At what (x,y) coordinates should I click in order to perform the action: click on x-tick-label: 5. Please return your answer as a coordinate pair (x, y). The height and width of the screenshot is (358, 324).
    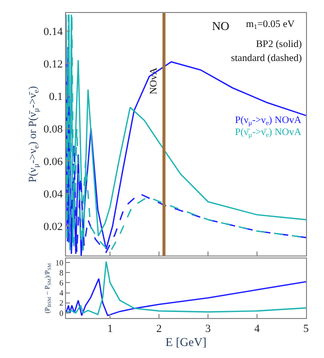
    Looking at the image, I should click on (306, 329).